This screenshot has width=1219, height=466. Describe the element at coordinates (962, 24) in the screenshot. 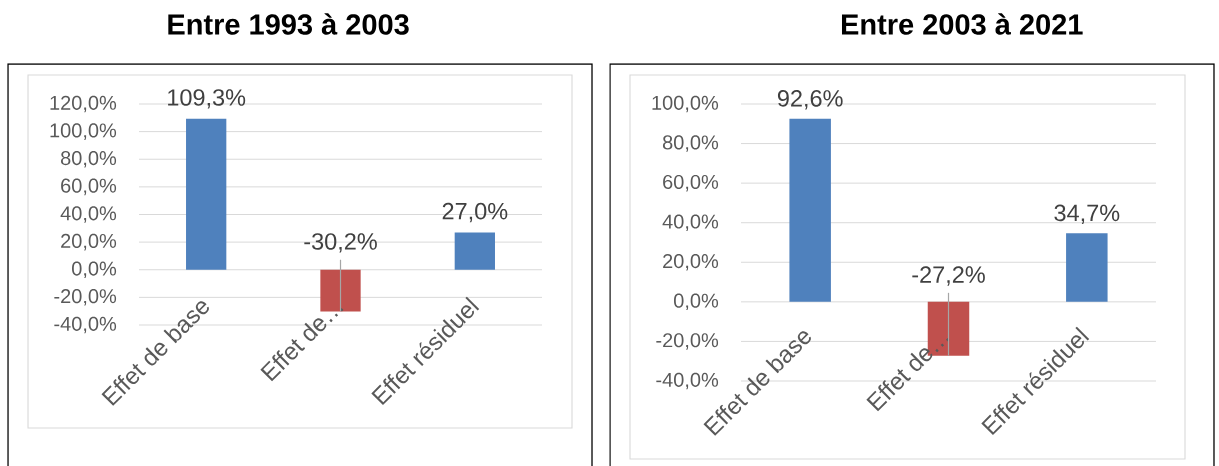

I see `chart-title: Entre 2003 à 2021` at that location.